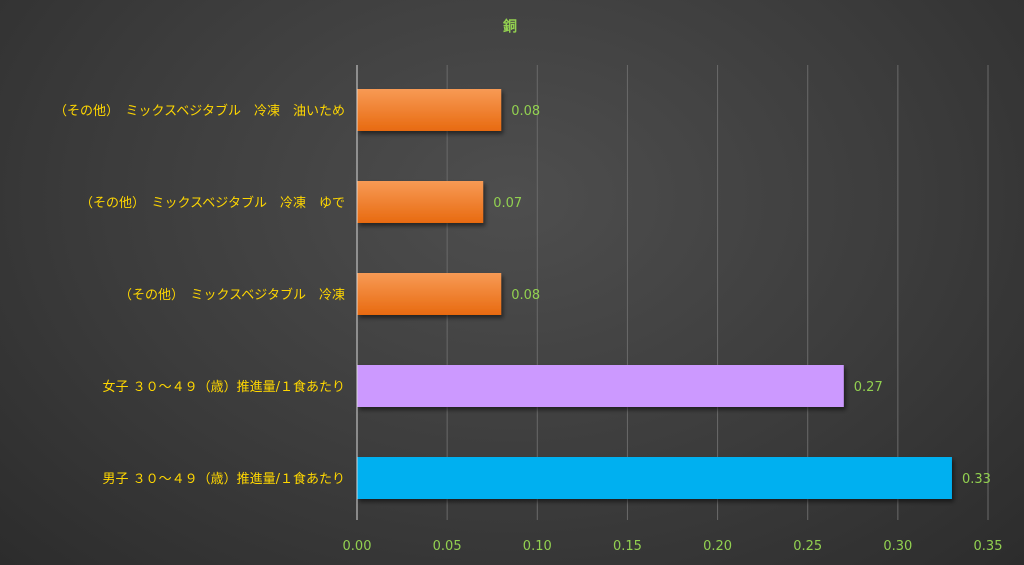  I want to click on x-tick-label: 0.20, so click(717, 546).